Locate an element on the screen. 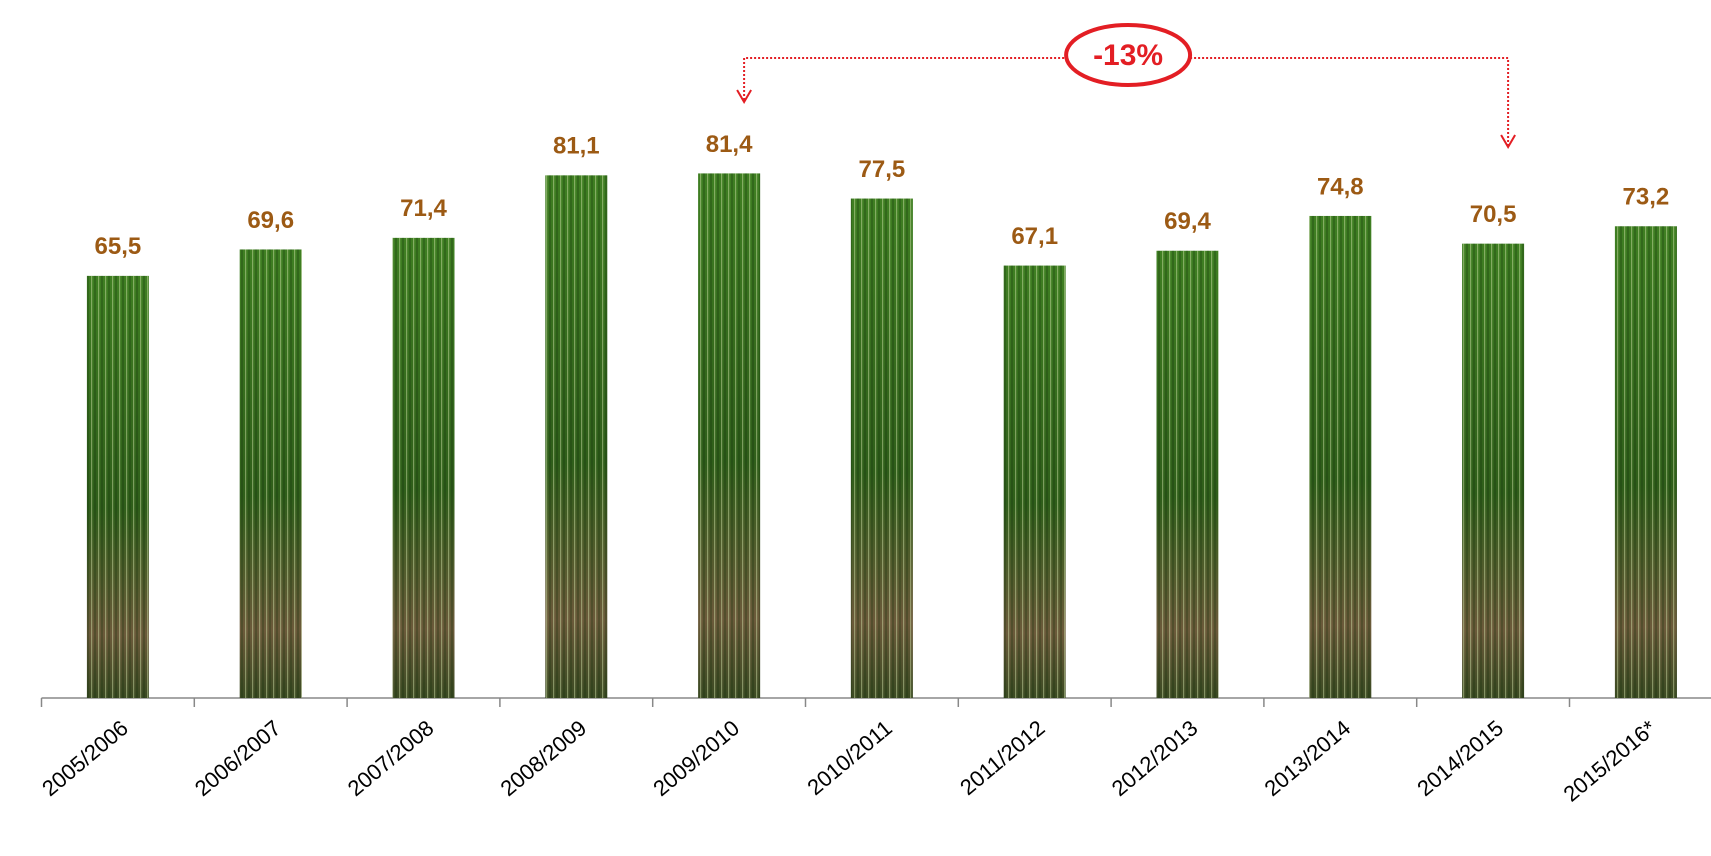 This screenshot has height=856, width=1711. x-tick-label: 2007/2008 is located at coordinates (391, 758).